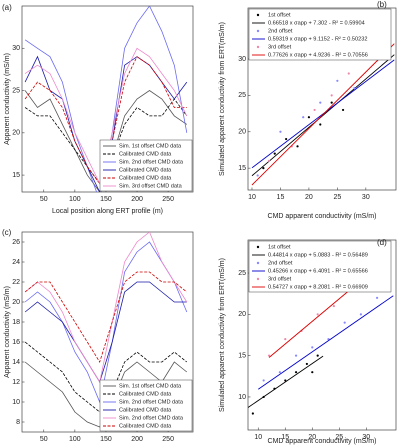  Describe the element at coordinates (317, 39) in the screenshot. I see `legend-label: 0.59319 x σapp + 9.1152 - R² = 0.50232` at that location.